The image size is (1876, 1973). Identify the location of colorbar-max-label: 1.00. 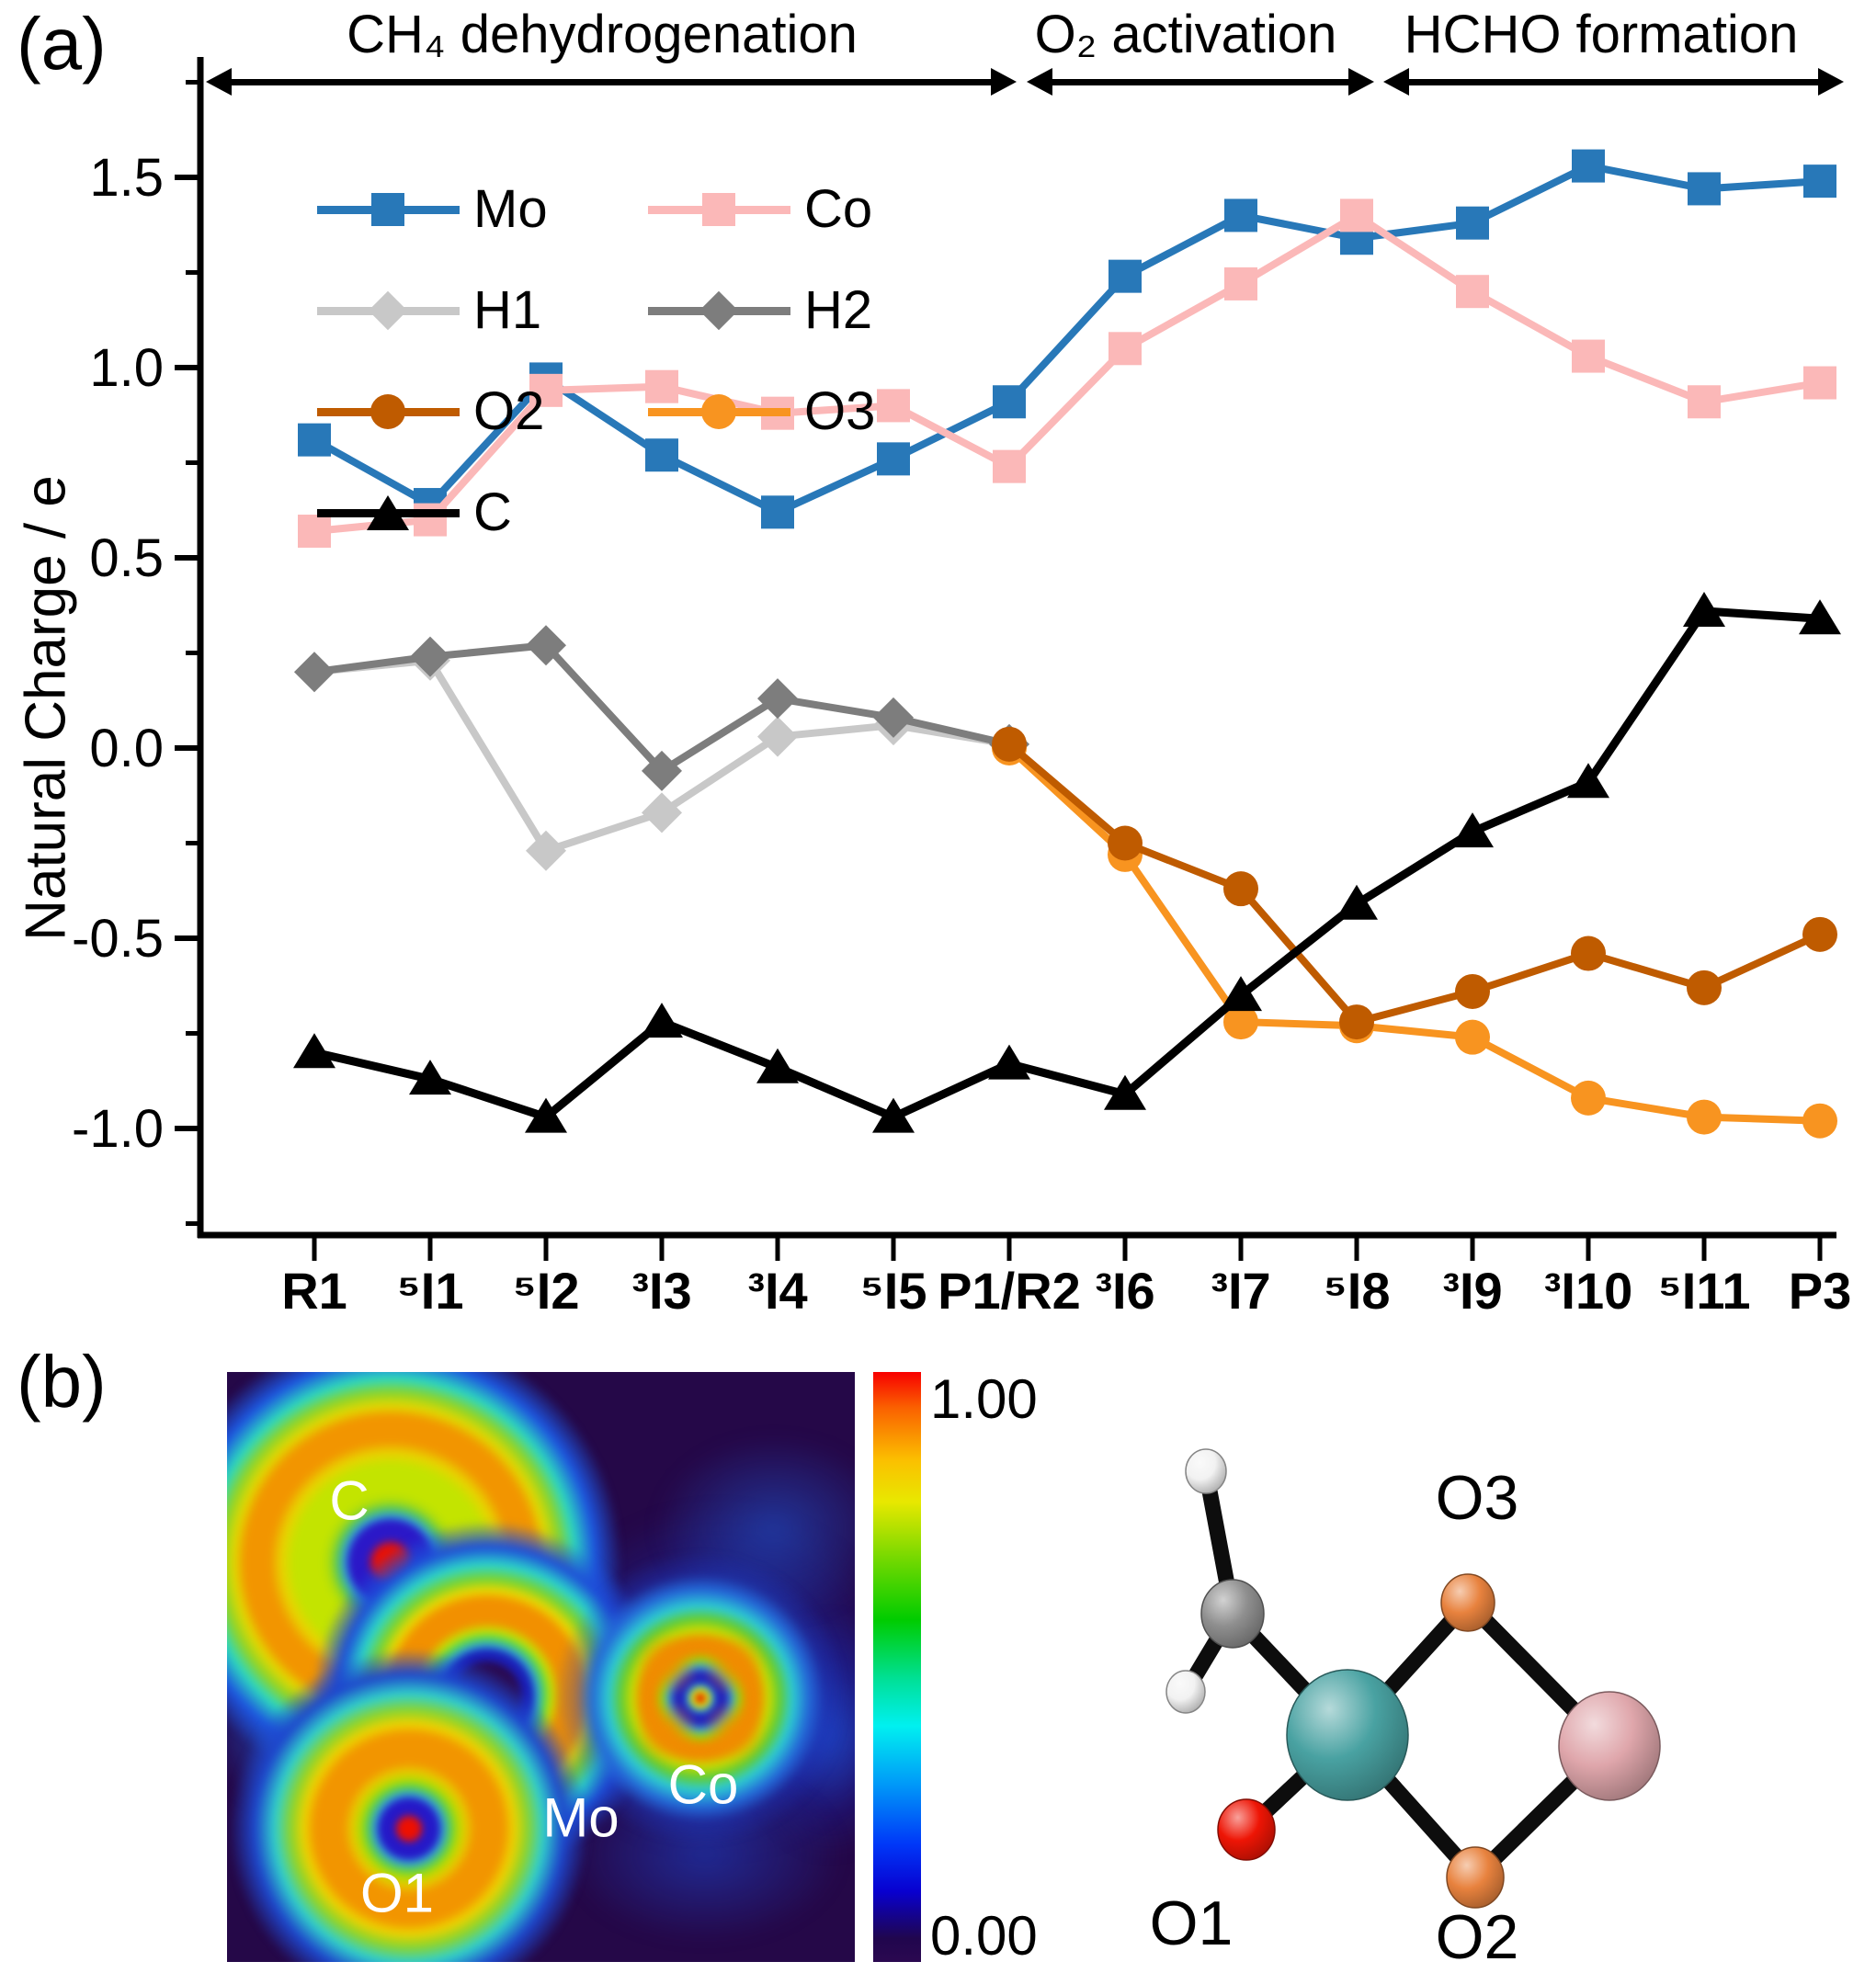
(984, 1399).